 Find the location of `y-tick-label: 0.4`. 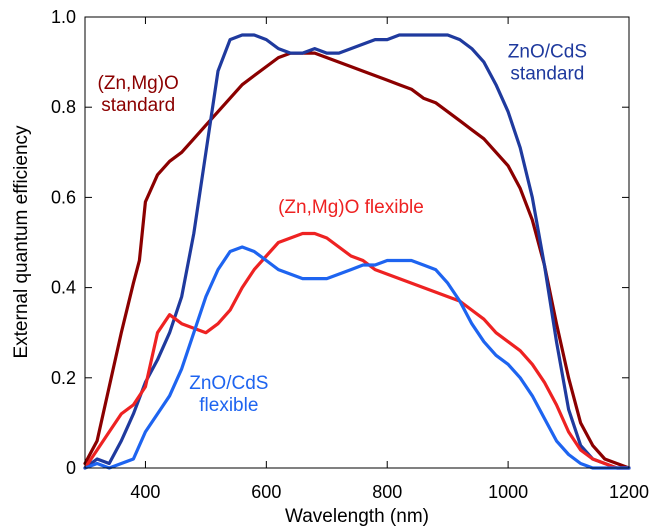

y-tick-label: 0.4 is located at coordinates (63, 288).